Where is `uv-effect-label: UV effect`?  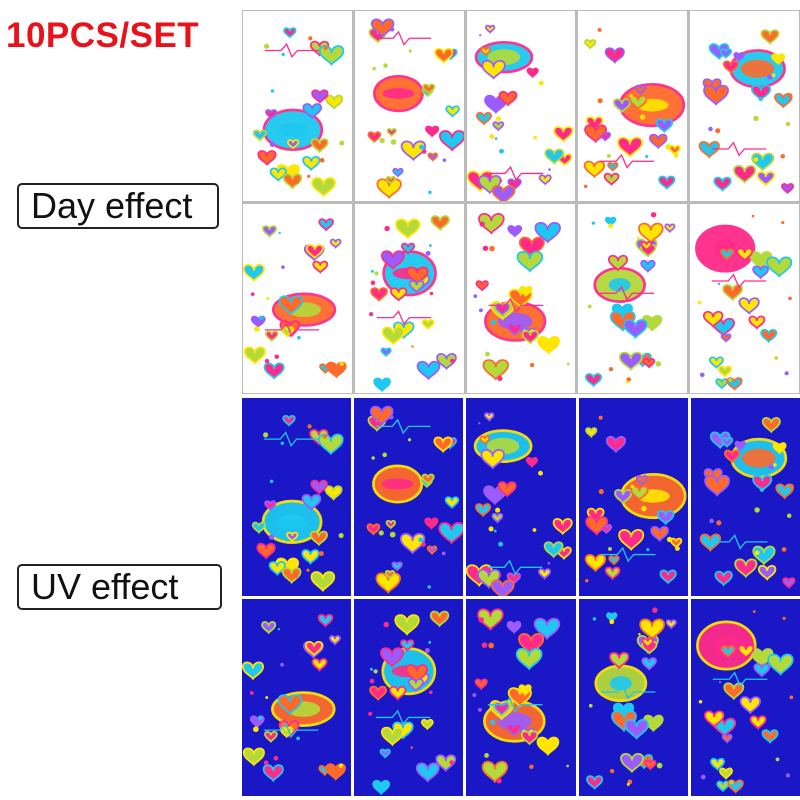 uv-effect-label: UV effect is located at coordinates (119, 587).